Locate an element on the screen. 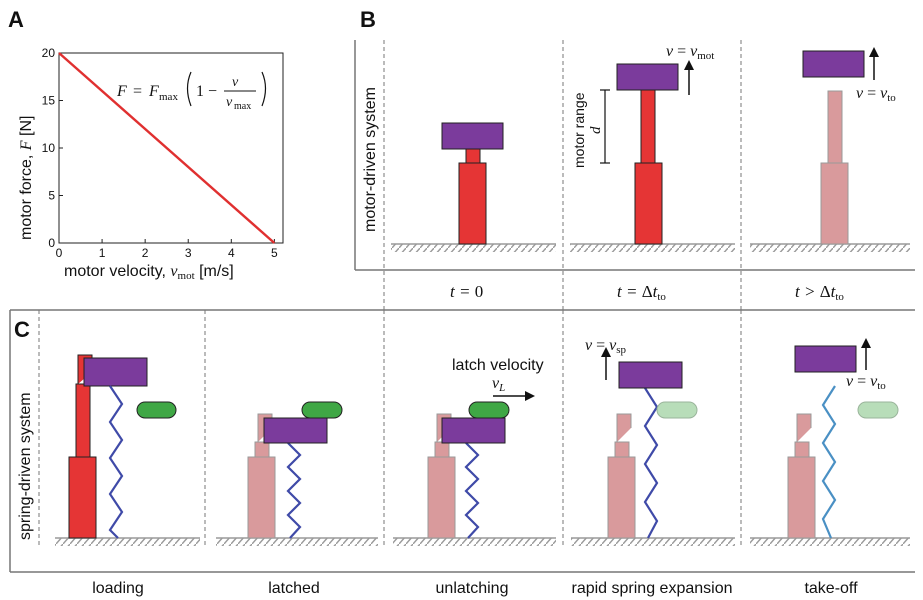 This screenshot has width=923, height=600. velocity-spring-label: v = vsp is located at coordinates (606, 346).